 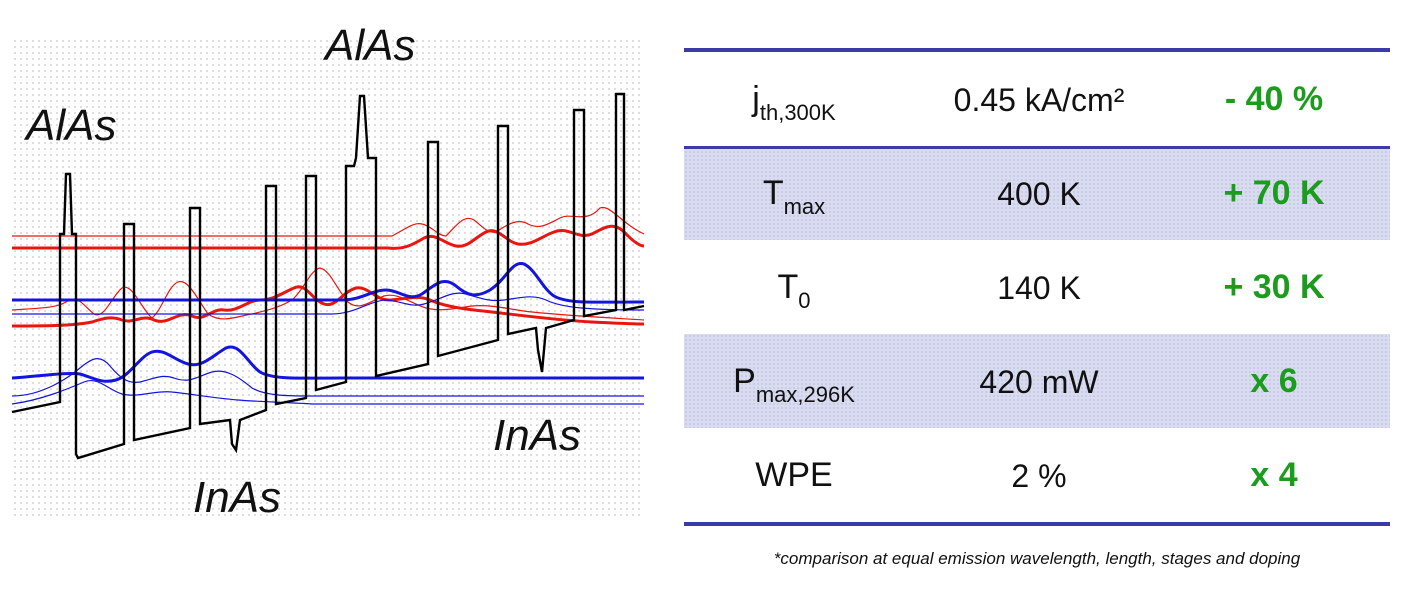 What do you see at coordinates (1037, 50) in the screenshot?
I see `table-top-rule` at bounding box center [1037, 50].